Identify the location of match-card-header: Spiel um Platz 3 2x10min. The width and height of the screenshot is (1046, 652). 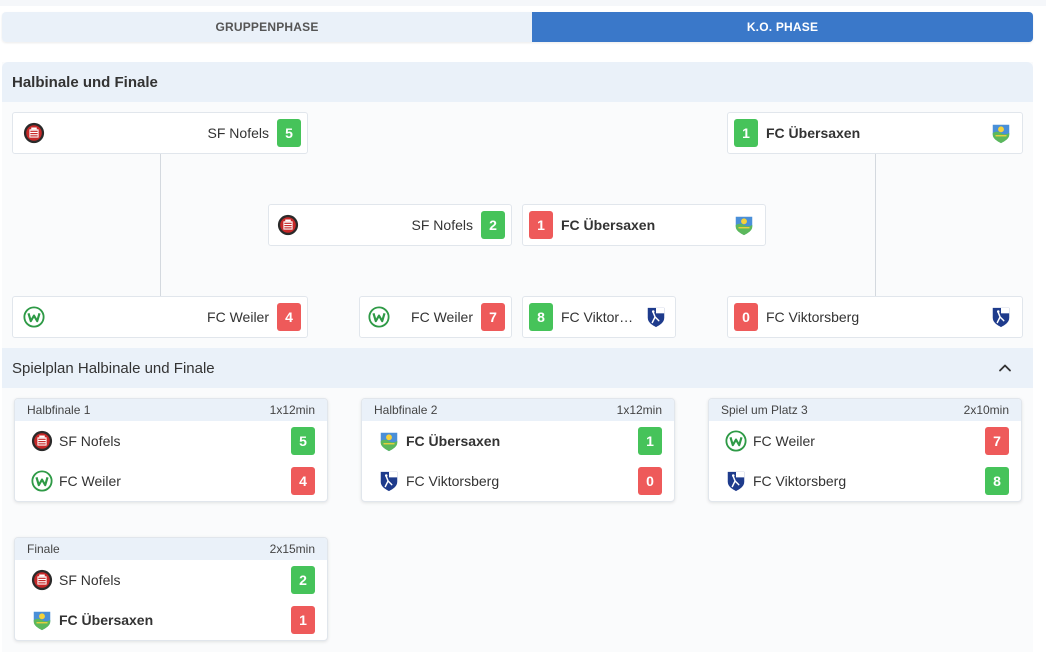
(865, 410).